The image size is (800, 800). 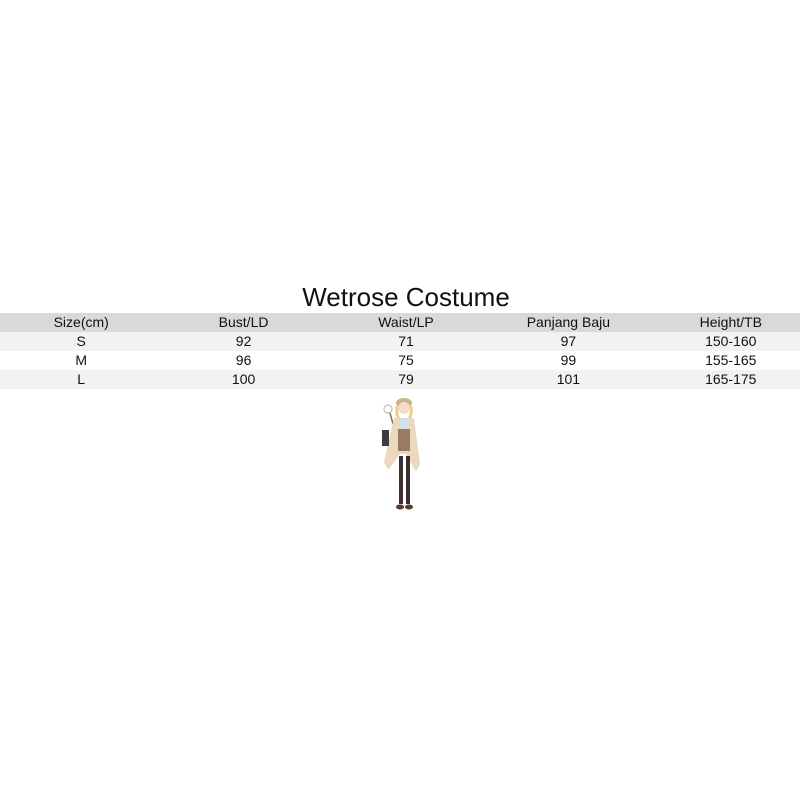 What do you see at coordinates (406, 360) in the screenshot?
I see `table-cell: 75` at bounding box center [406, 360].